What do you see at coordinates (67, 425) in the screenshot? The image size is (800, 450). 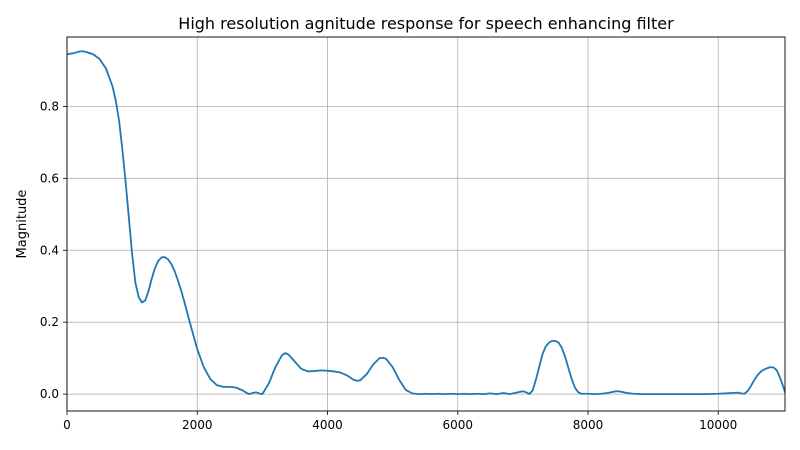 I see `x-tick-label: 0` at bounding box center [67, 425].